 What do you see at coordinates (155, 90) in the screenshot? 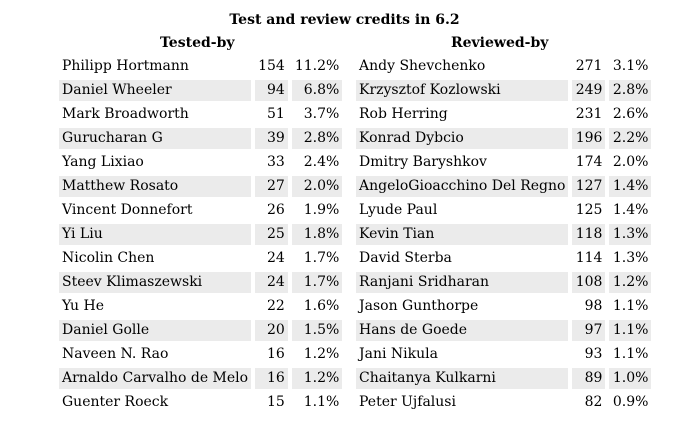
I see `contributor-name: Daniel Wheeler` at bounding box center [155, 90].